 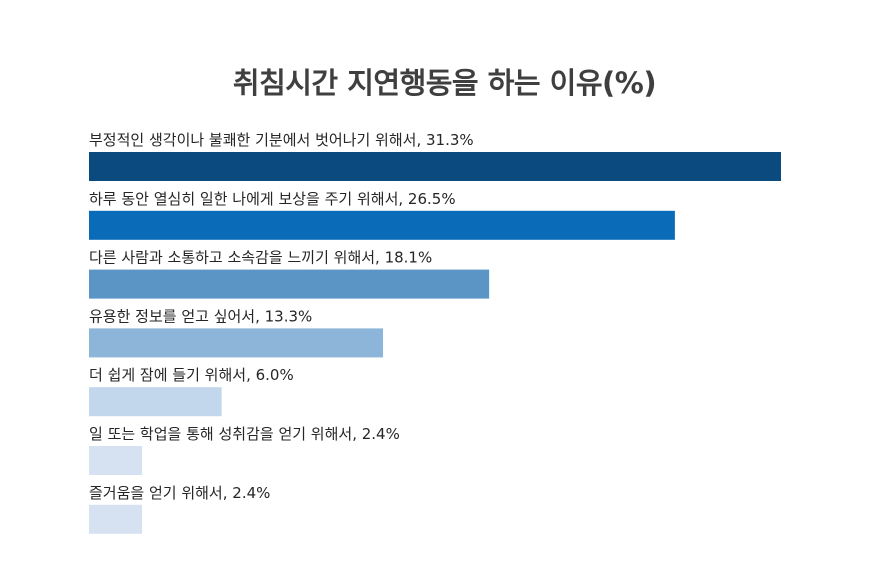 I want to click on bar-label: 더 쉽게 잠에 들기 위해서, 6.0%, so click(x=191, y=375).